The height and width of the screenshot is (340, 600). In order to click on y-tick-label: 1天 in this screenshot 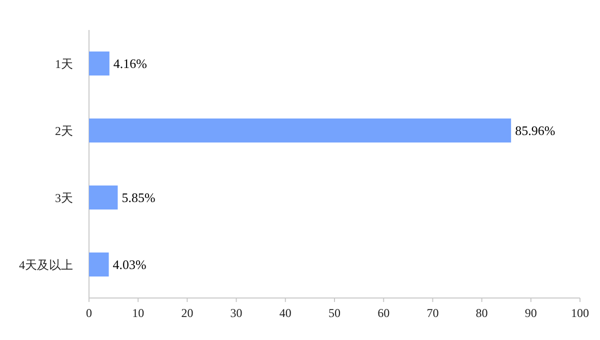, I will do `click(64, 64)`.